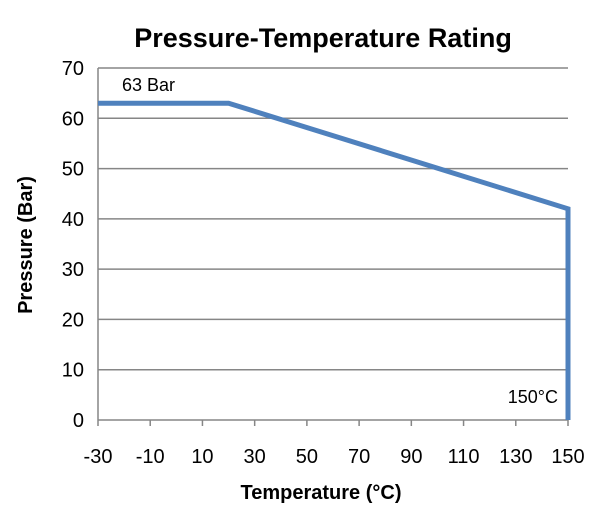  Describe the element at coordinates (202, 457) in the screenshot. I see `x-tick-label: 10` at that location.